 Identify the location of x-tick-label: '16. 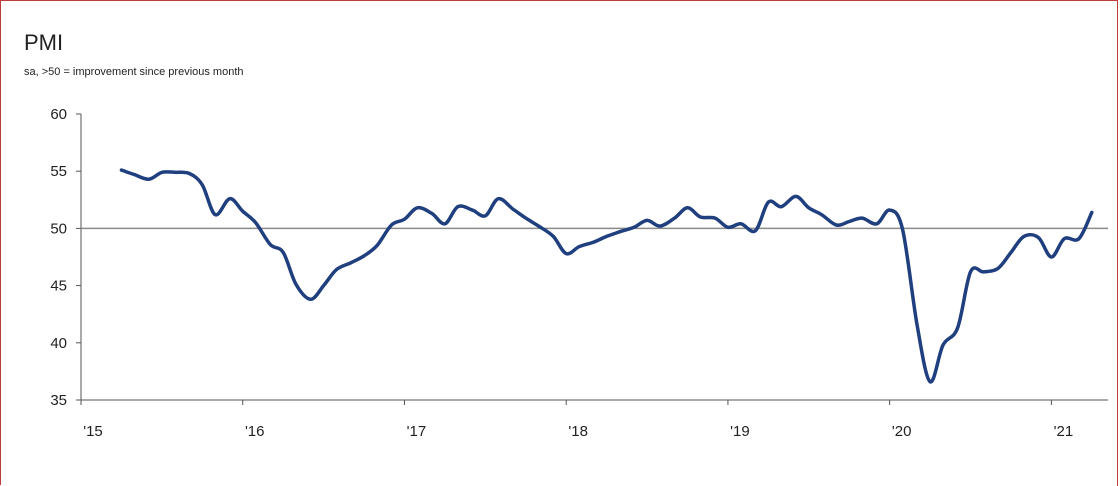
(255, 431).